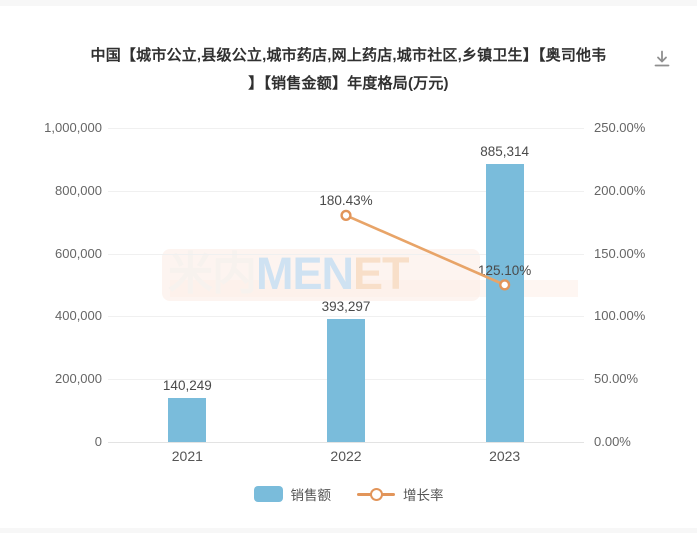  What do you see at coordinates (348, 83) in the screenshot?
I see `chart-title-line2: 】【销售金额】年度格局(万元)` at bounding box center [348, 83].